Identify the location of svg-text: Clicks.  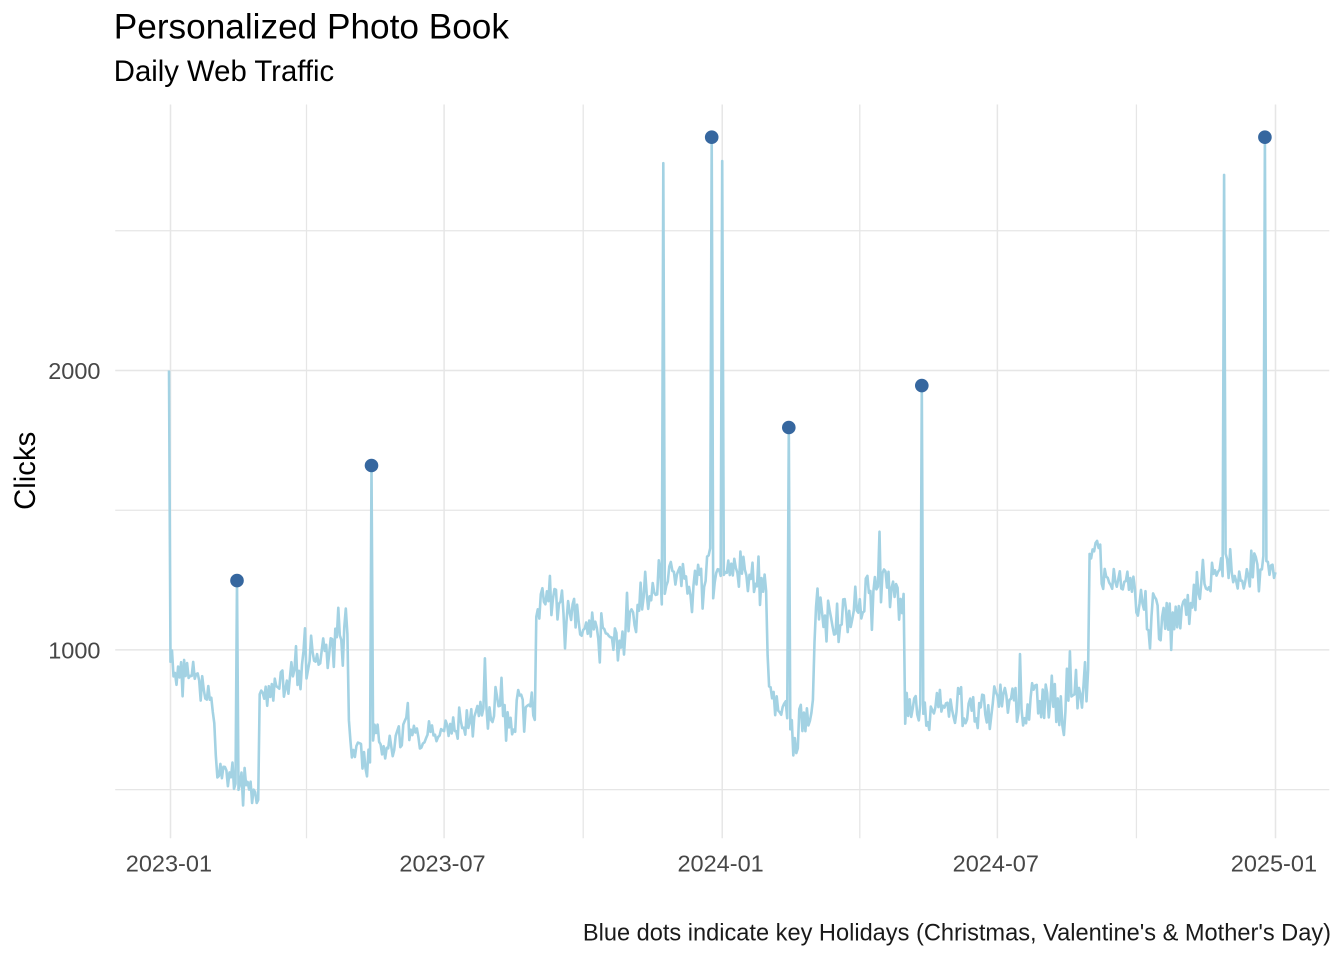
(25, 471).